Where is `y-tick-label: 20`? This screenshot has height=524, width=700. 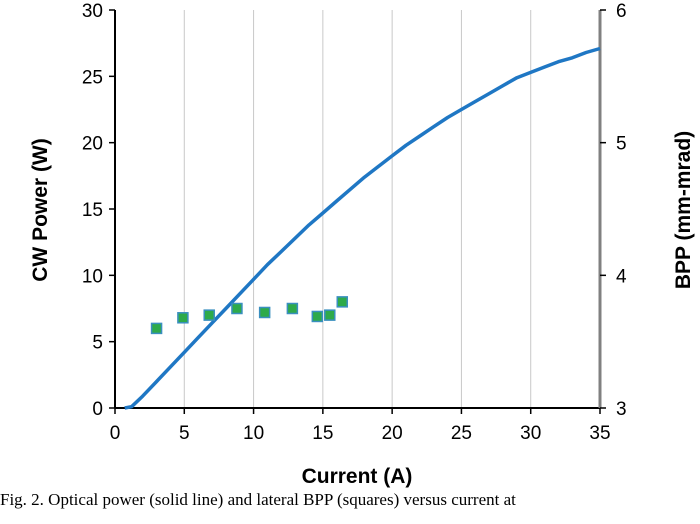
y-tick-label: 20 is located at coordinates (92, 144).